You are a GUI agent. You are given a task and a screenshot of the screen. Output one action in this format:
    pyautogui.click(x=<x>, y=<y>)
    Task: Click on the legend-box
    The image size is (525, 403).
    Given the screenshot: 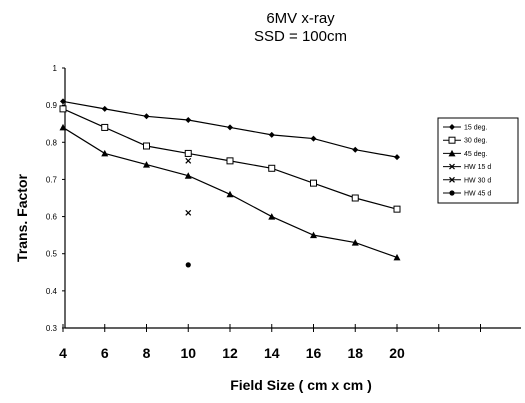 What is the action you would take?
    pyautogui.click(x=478, y=160)
    